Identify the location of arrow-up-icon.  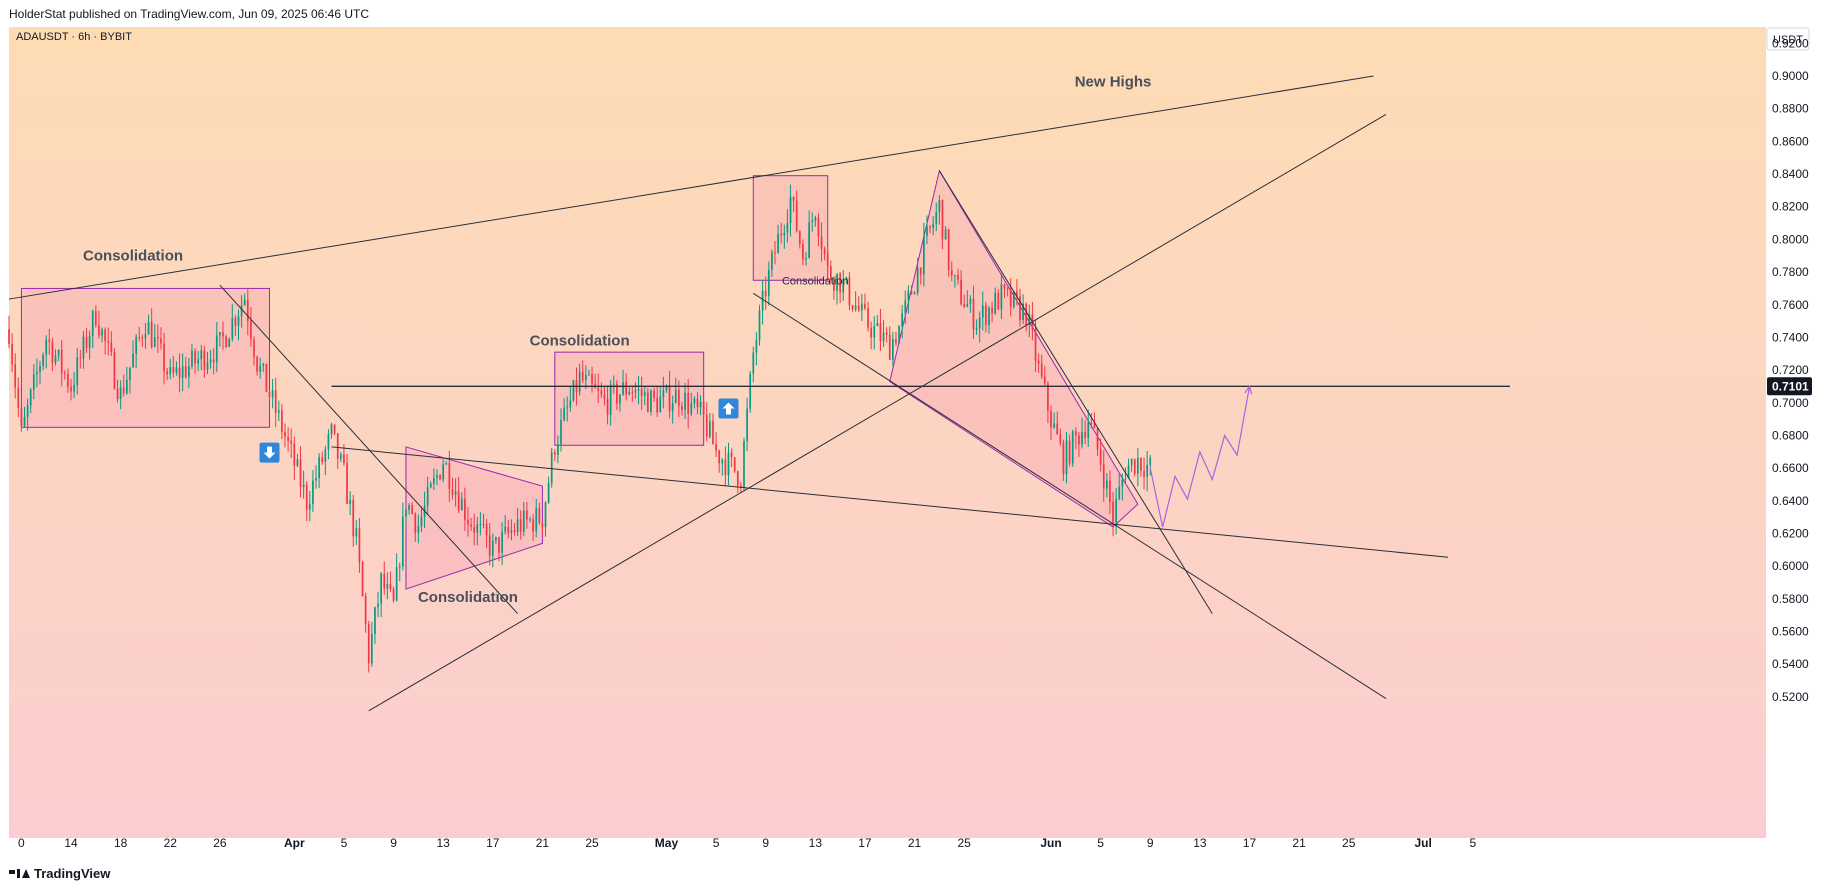
(728, 408).